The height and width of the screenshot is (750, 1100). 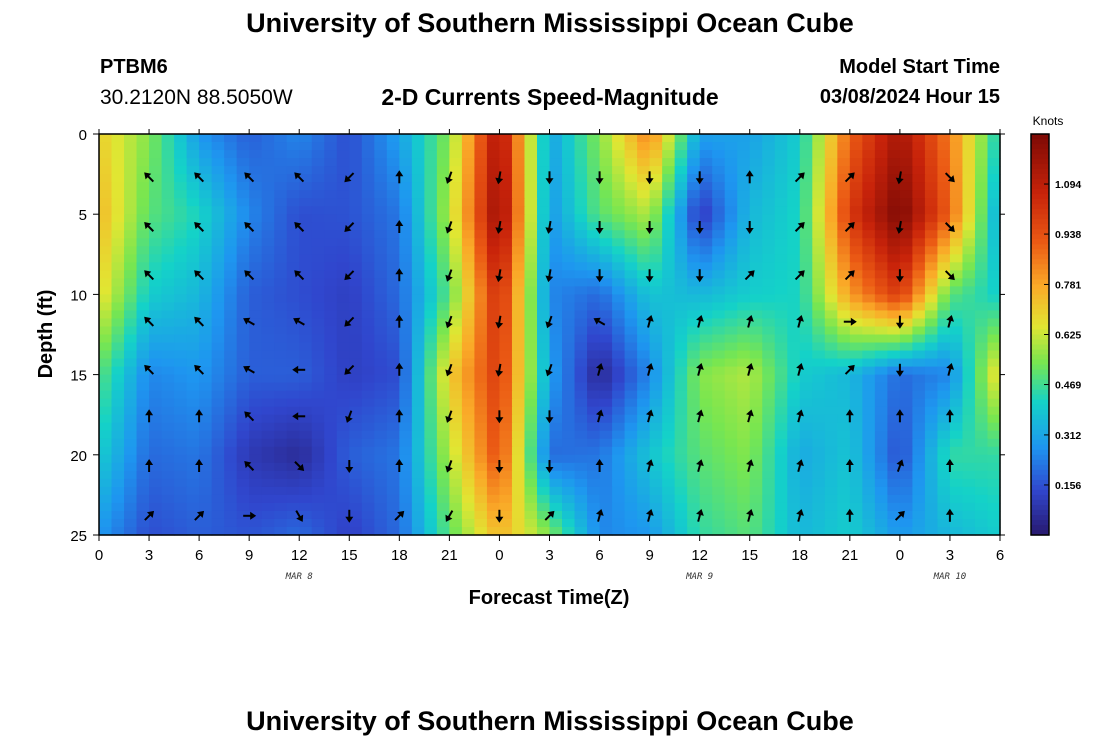 What do you see at coordinates (200, 514) in the screenshot?
I see `arrow-head` at bounding box center [200, 514].